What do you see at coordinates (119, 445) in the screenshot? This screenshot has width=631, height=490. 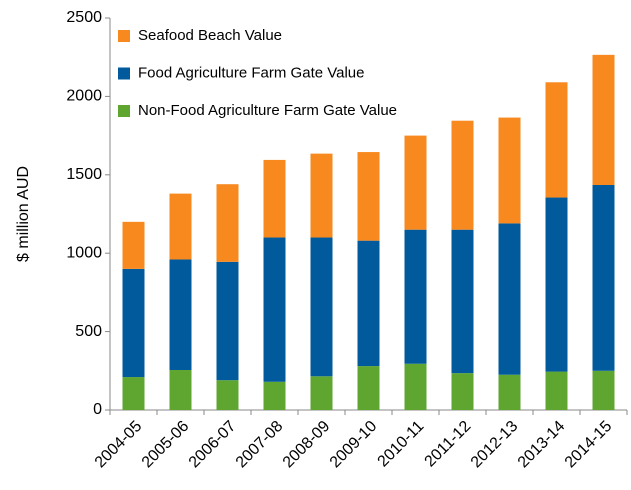 I see `x-tick-label: 2004-05` at bounding box center [119, 445].